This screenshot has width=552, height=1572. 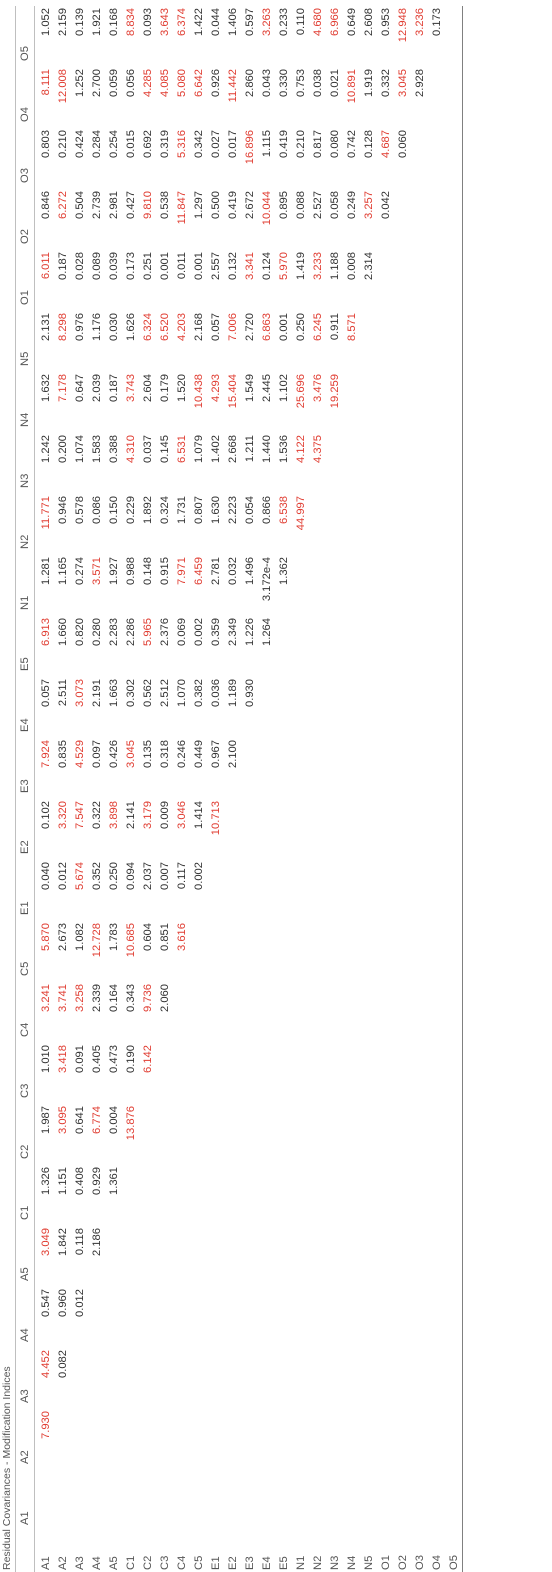 What do you see at coordinates (147, 266) in the screenshot?
I see `table-cell: 0.251` at bounding box center [147, 266].